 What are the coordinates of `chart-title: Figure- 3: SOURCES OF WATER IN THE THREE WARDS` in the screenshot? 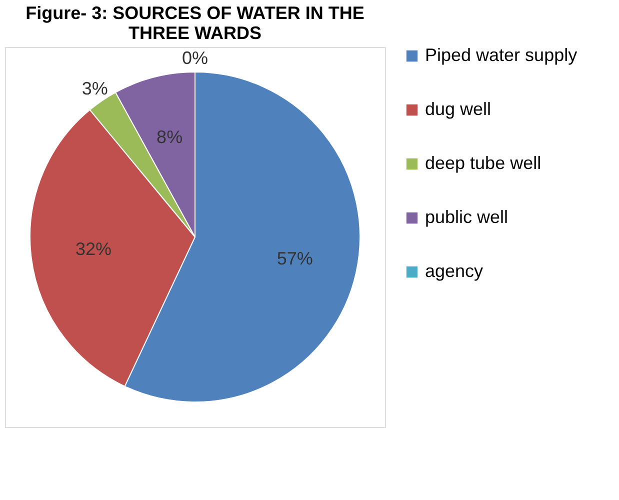 It's located at (195, 23).